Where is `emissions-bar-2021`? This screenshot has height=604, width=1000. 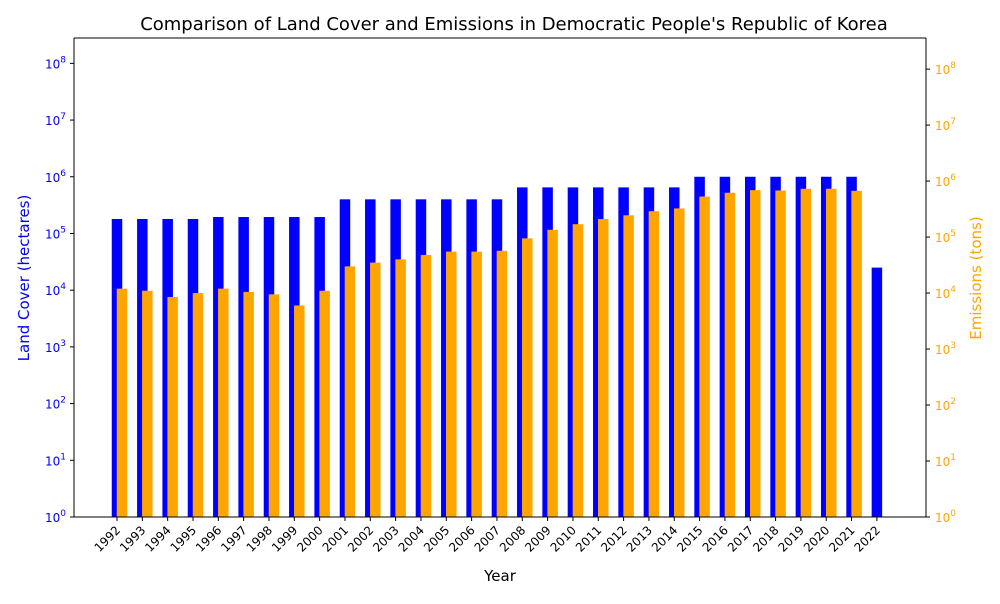 emissions-bar-2021 is located at coordinates (856, 353).